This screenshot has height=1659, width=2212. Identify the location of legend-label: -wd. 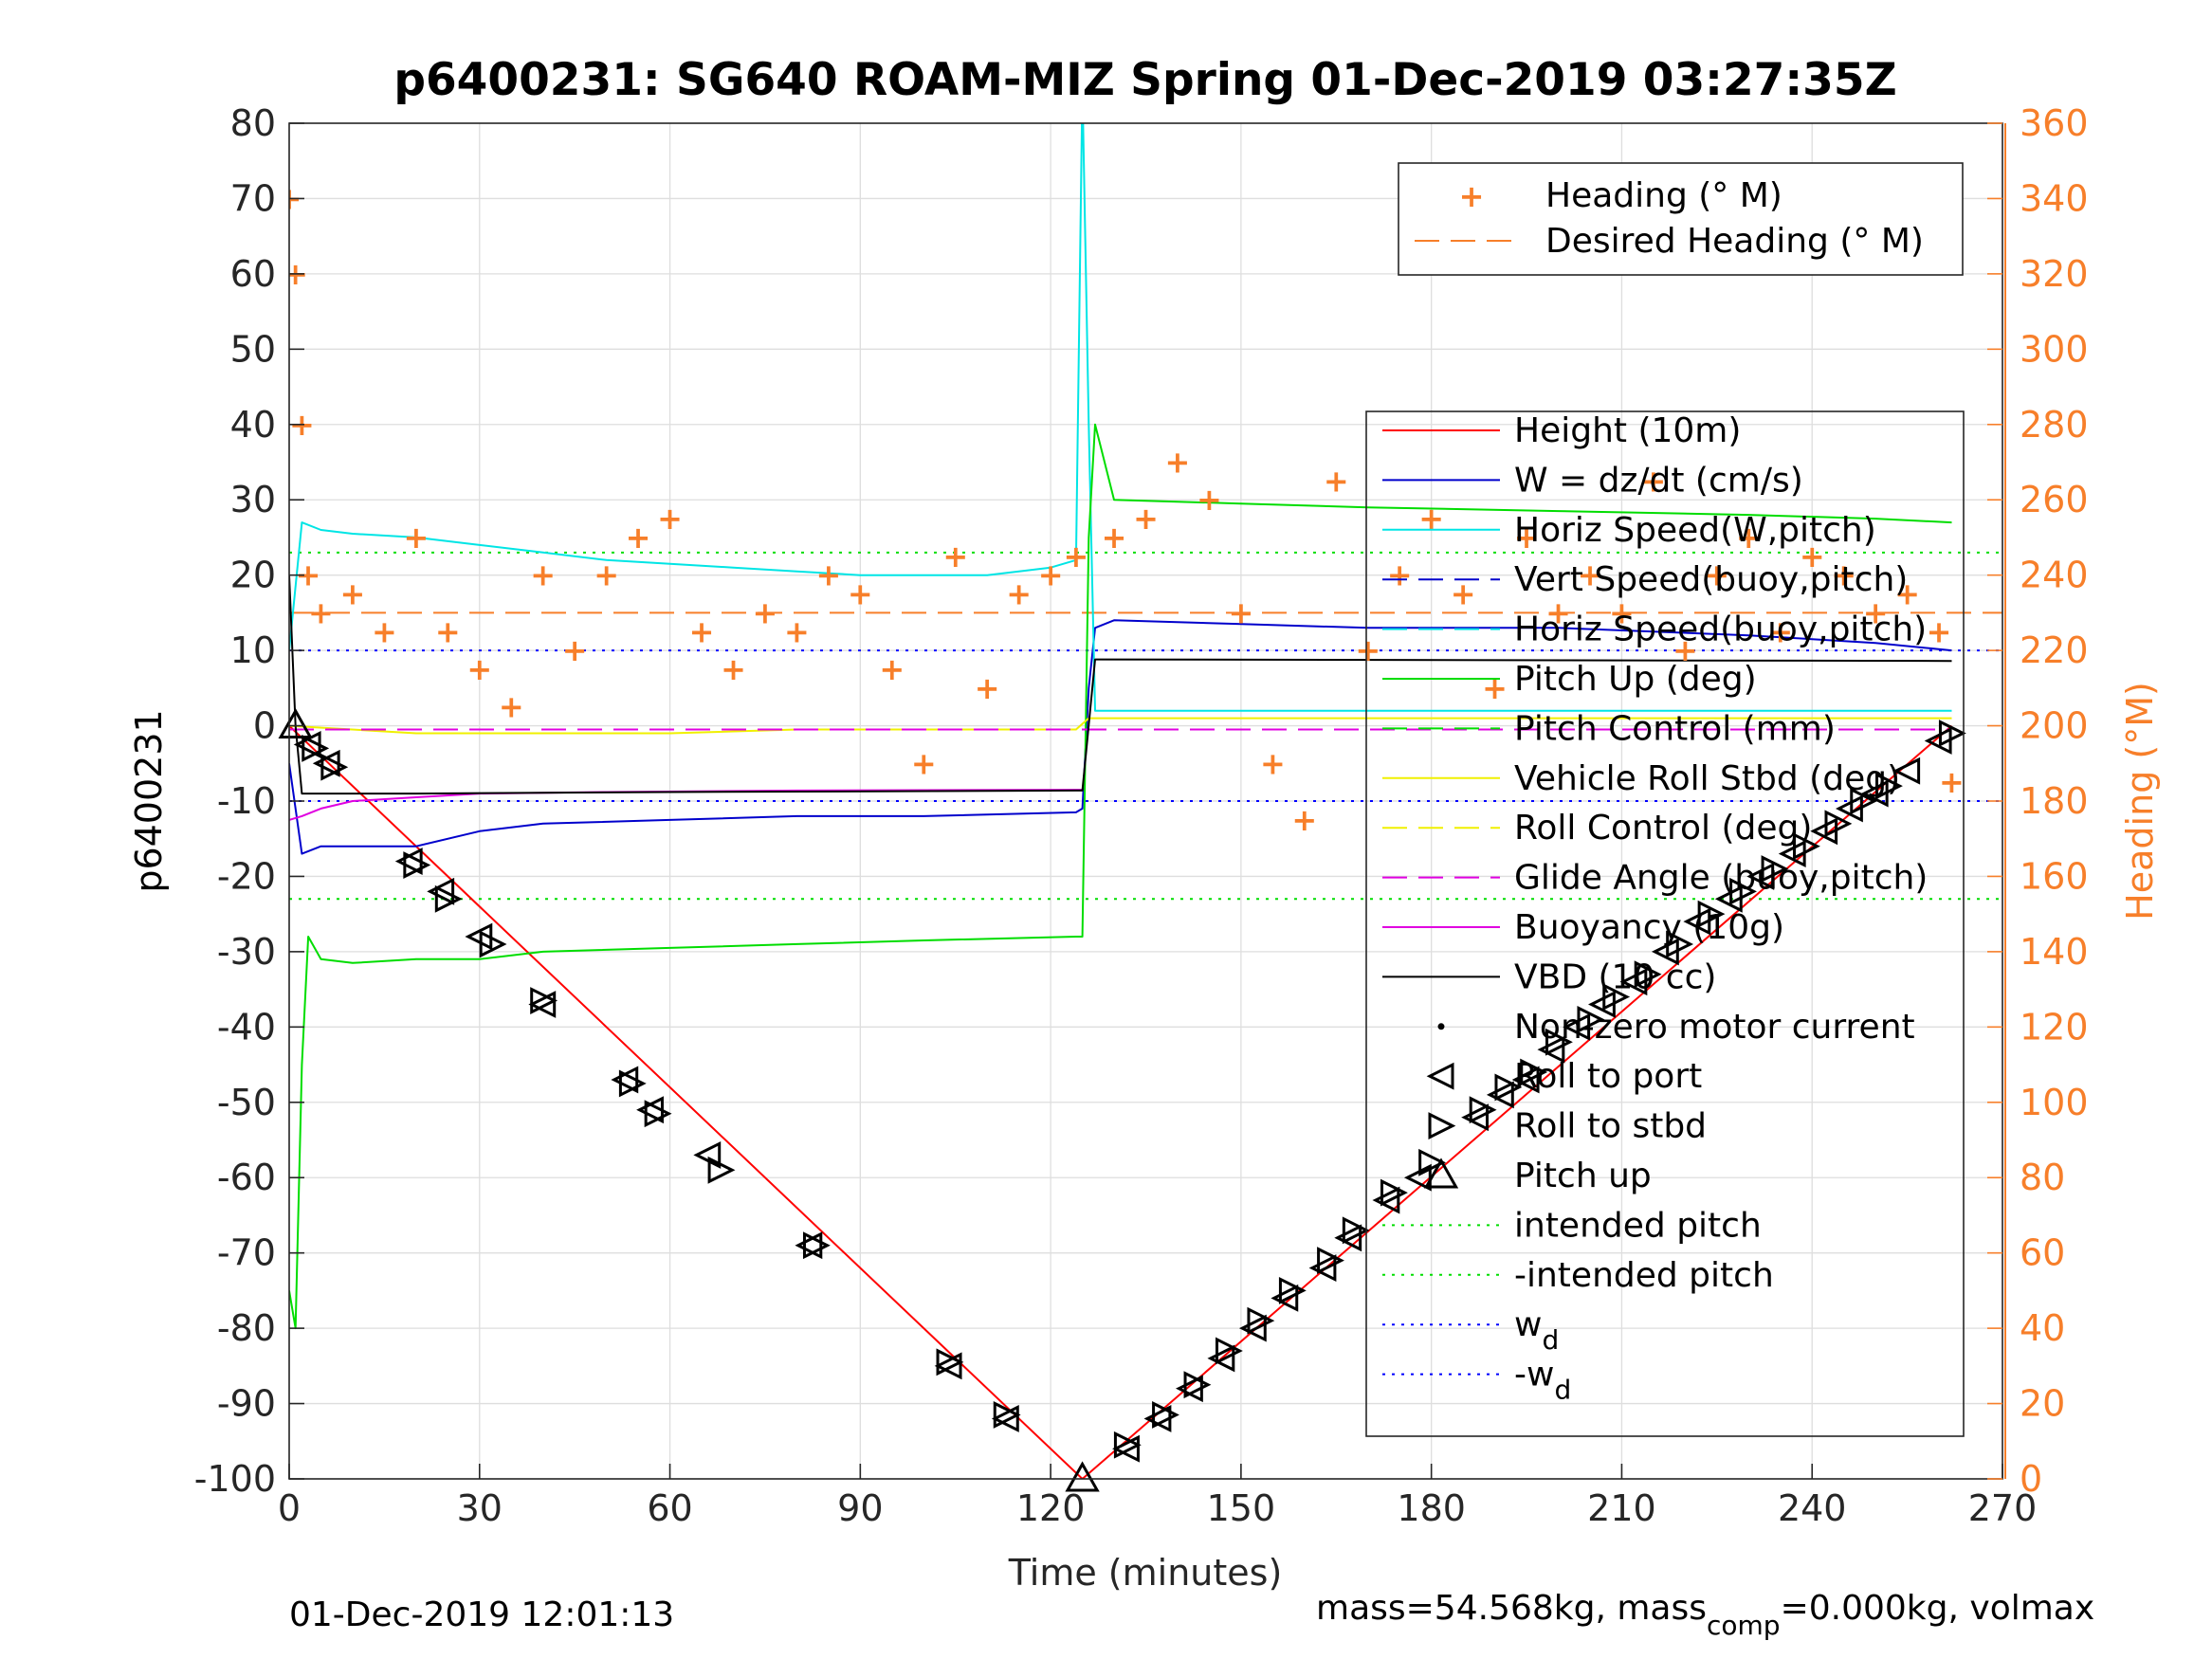
(1542, 1381).